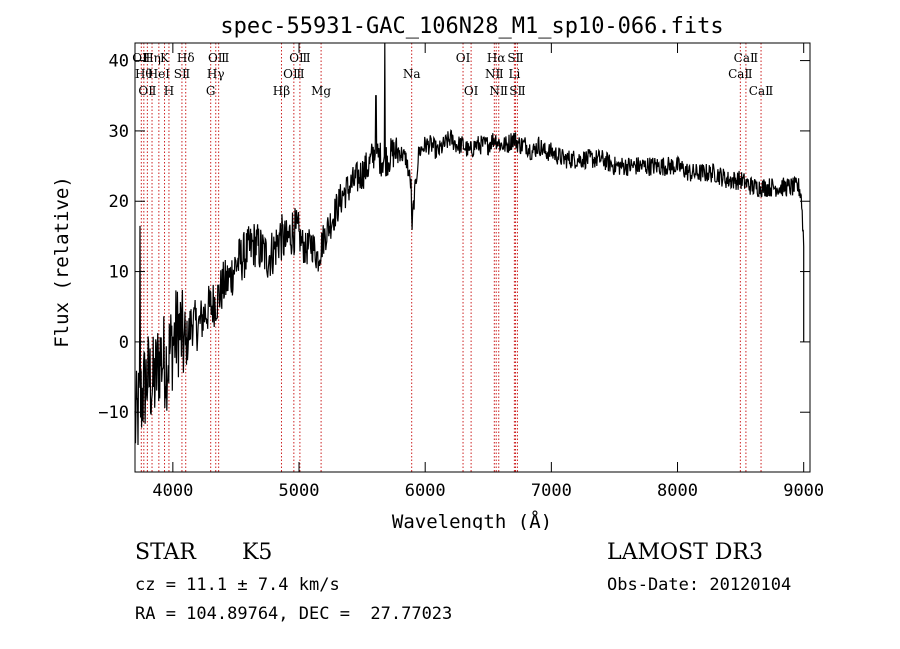 This screenshot has height=649, width=900. What do you see at coordinates (113, 413) in the screenshot?
I see `y-tick-label: −10` at bounding box center [113, 413].